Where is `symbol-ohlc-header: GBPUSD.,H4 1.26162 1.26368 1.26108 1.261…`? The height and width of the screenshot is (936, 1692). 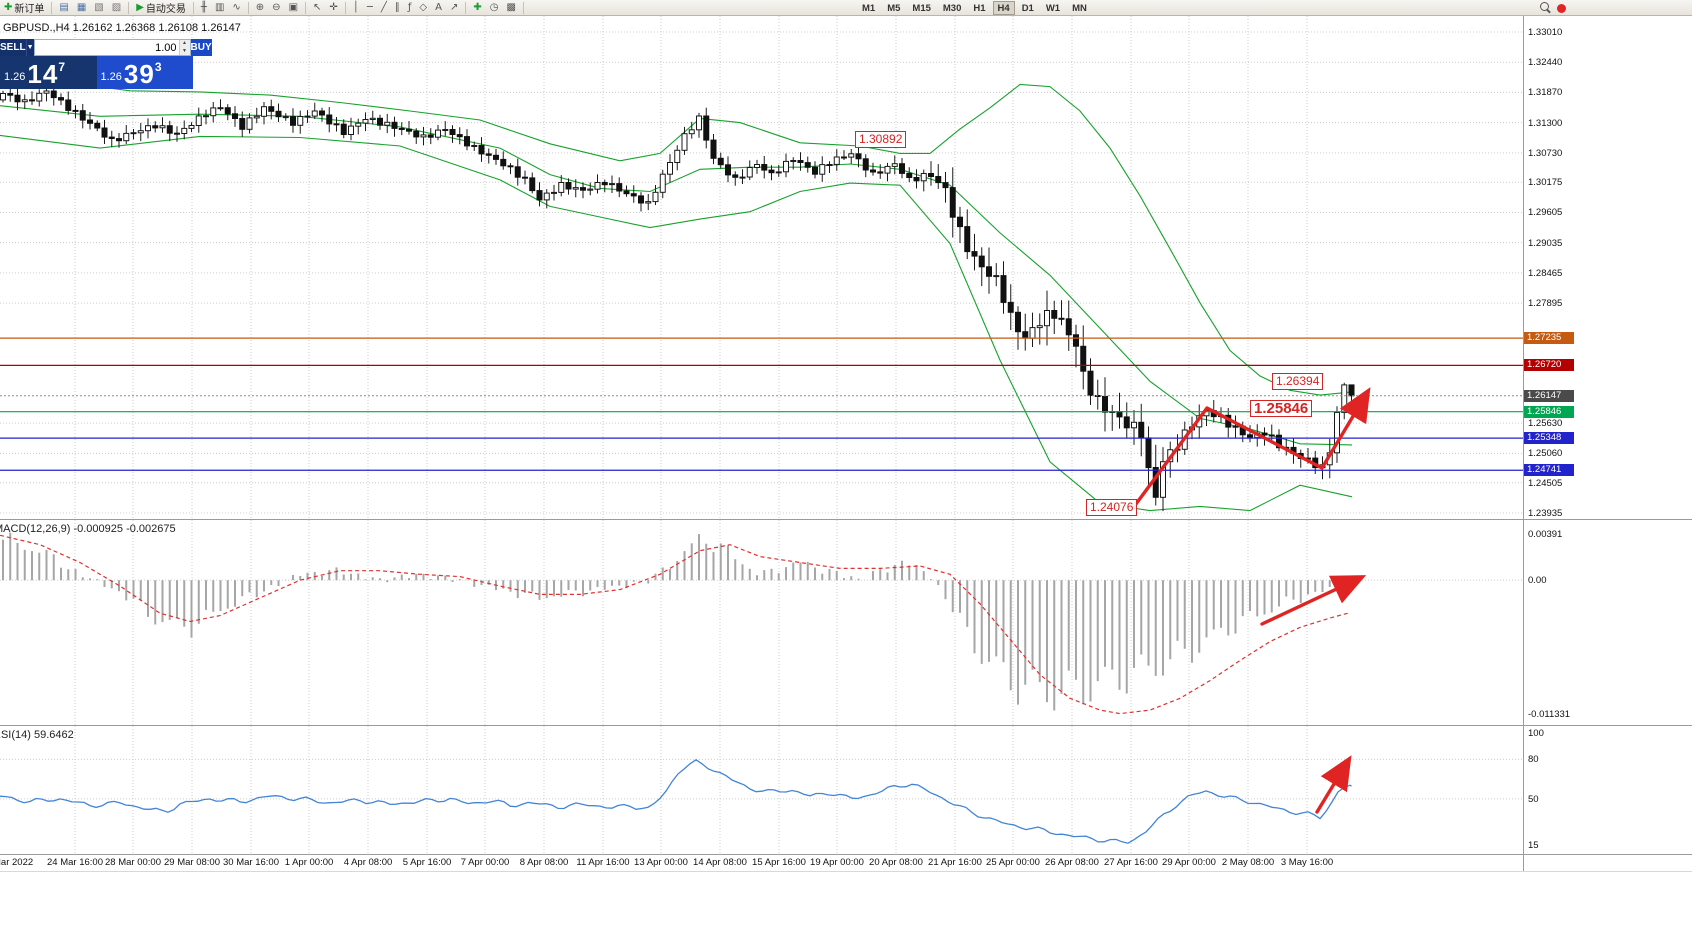 symbol-ohlc-header: GBPUSD.,H4 1.26162 1.26368 1.26108 1.261… is located at coordinates (122, 28).